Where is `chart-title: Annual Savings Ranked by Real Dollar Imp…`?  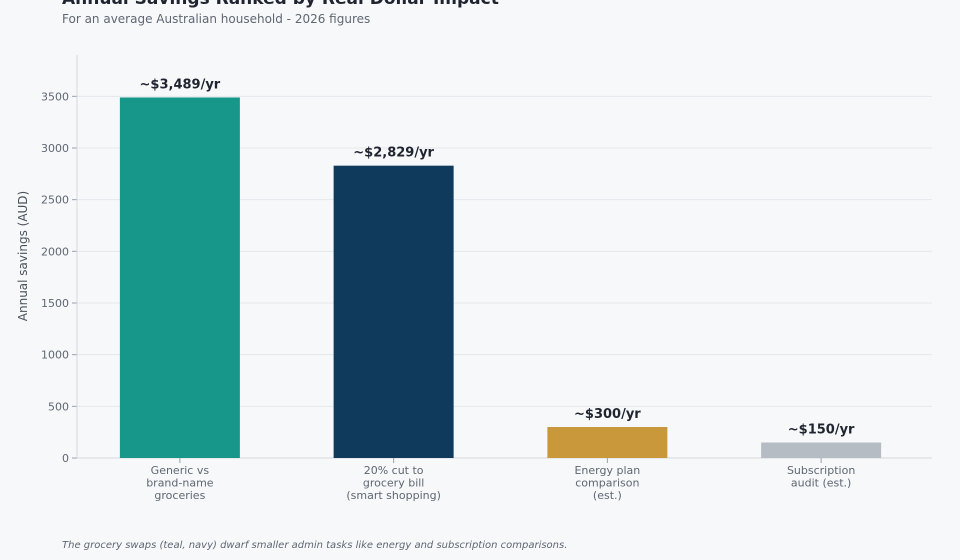 chart-title: Annual Savings Ranked by Real Dollar Imp… is located at coordinates (280, 4).